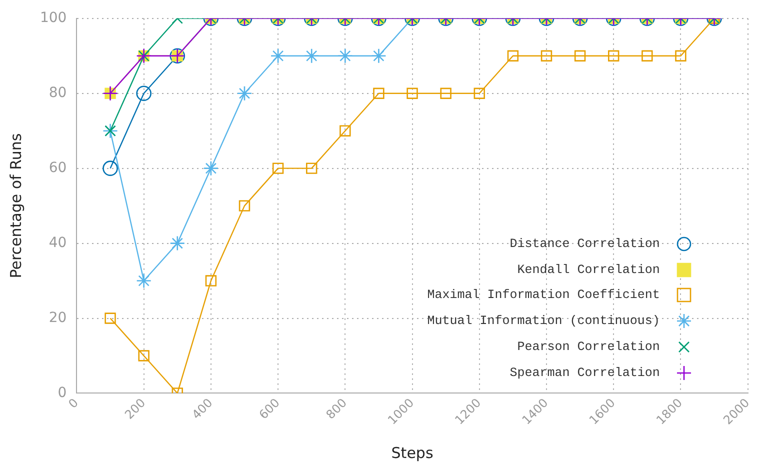  What do you see at coordinates (202, 409) in the screenshot?
I see `x-tick-label: 400` at bounding box center [202, 409].